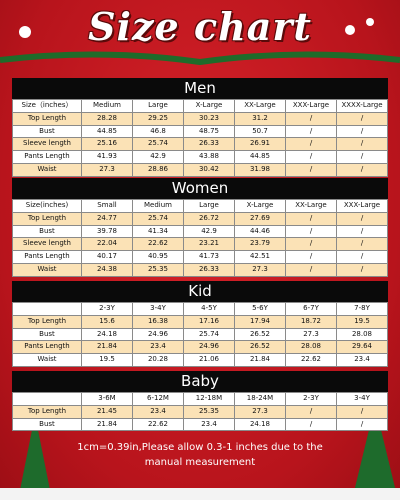 This screenshot has height=500, width=400. Describe the element at coordinates (200, 494) in the screenshot. I see `snow` at that location.